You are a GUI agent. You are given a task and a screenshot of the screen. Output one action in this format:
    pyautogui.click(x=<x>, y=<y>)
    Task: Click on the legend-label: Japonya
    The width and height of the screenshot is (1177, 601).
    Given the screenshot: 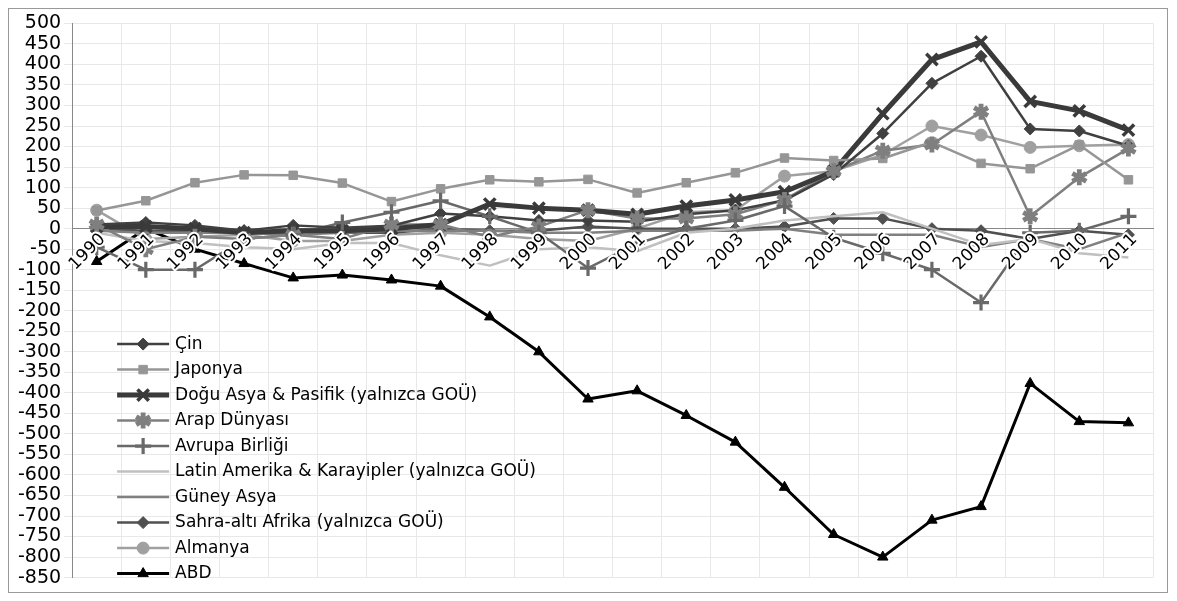 What is the action you would take?
    pyautogui.click(x=209, y=368)
    